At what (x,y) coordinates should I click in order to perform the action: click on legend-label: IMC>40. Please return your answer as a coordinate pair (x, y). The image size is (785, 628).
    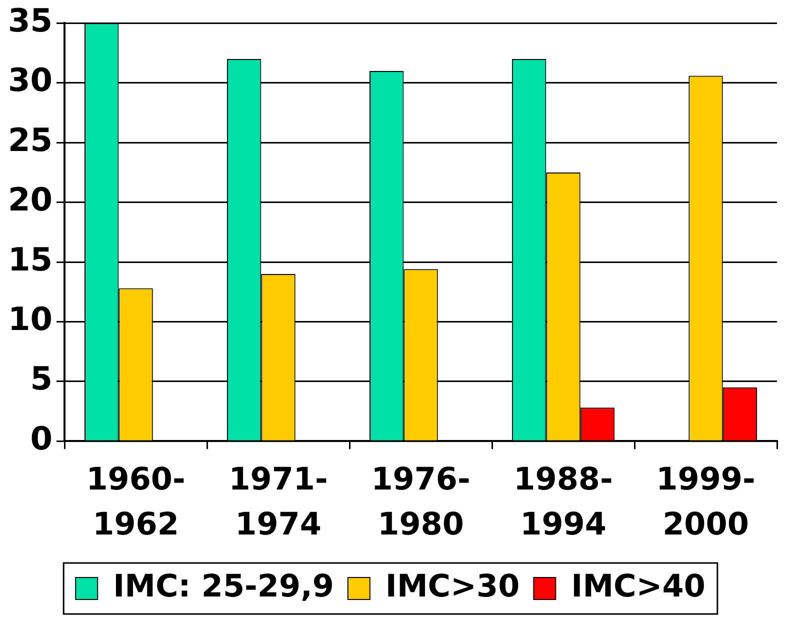
    Looking at the image, I should click on (638, 586).